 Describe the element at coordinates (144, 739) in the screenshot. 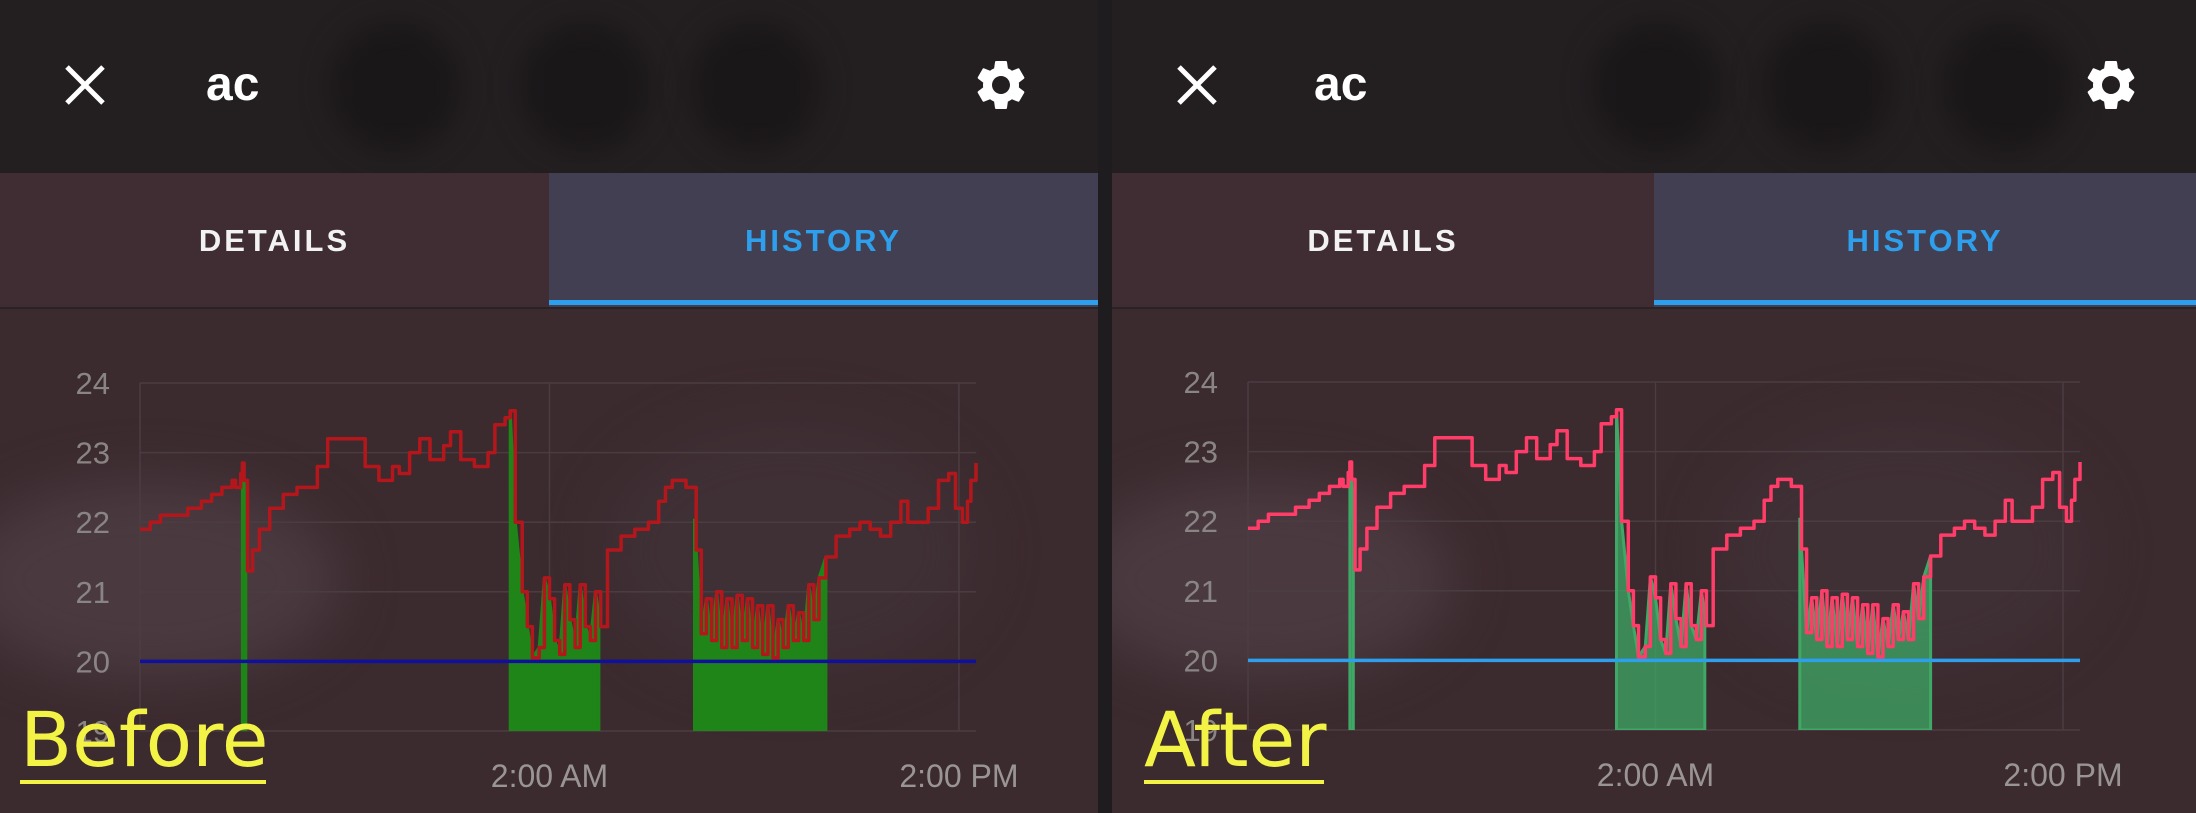

I see `before-caption: Before` at that location.